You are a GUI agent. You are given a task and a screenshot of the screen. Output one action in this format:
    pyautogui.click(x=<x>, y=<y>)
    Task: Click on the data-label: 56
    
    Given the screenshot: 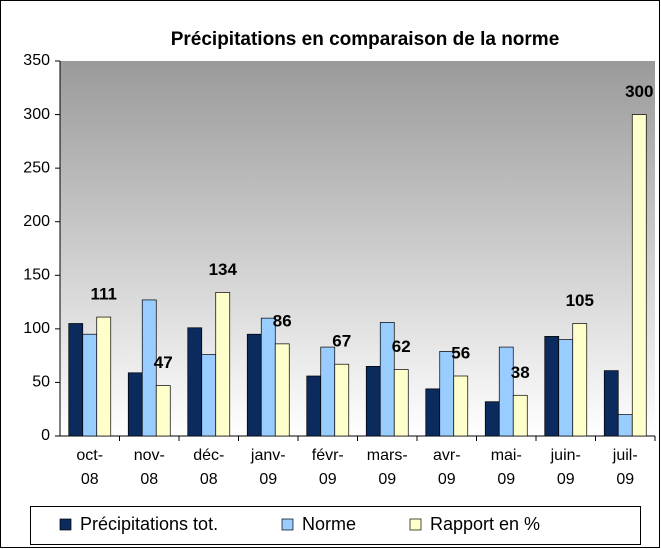 What is the action you would take?
    pyautogui.click(x=460, y=352)
    